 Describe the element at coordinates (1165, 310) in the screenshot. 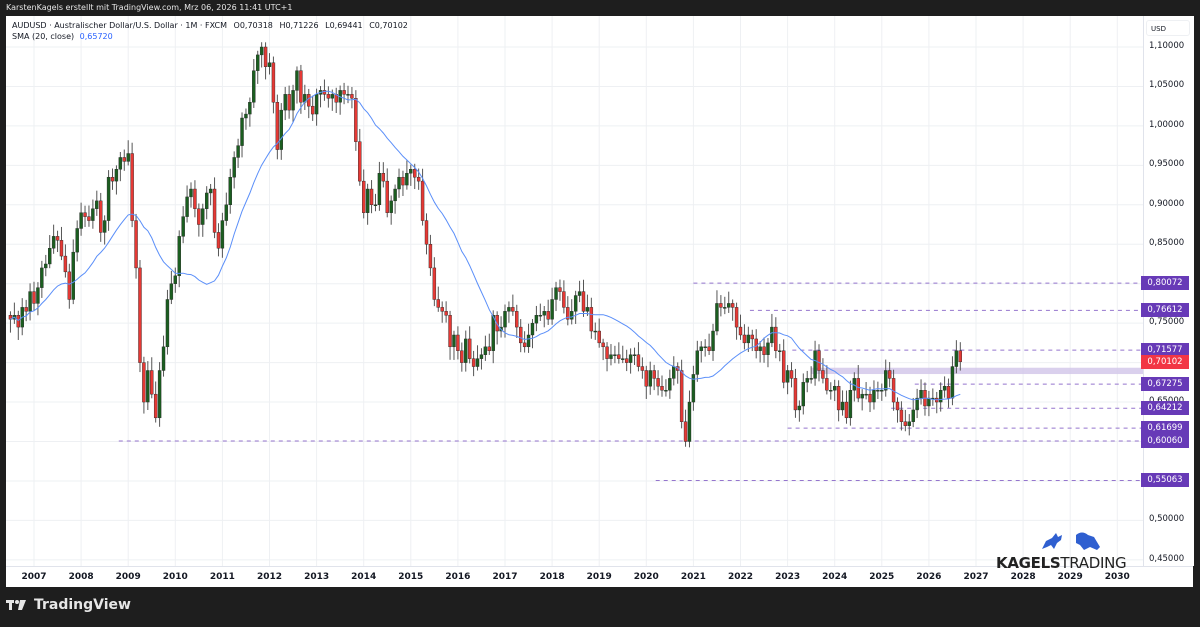

I see `price-level-tag: 0,76612` at that location.